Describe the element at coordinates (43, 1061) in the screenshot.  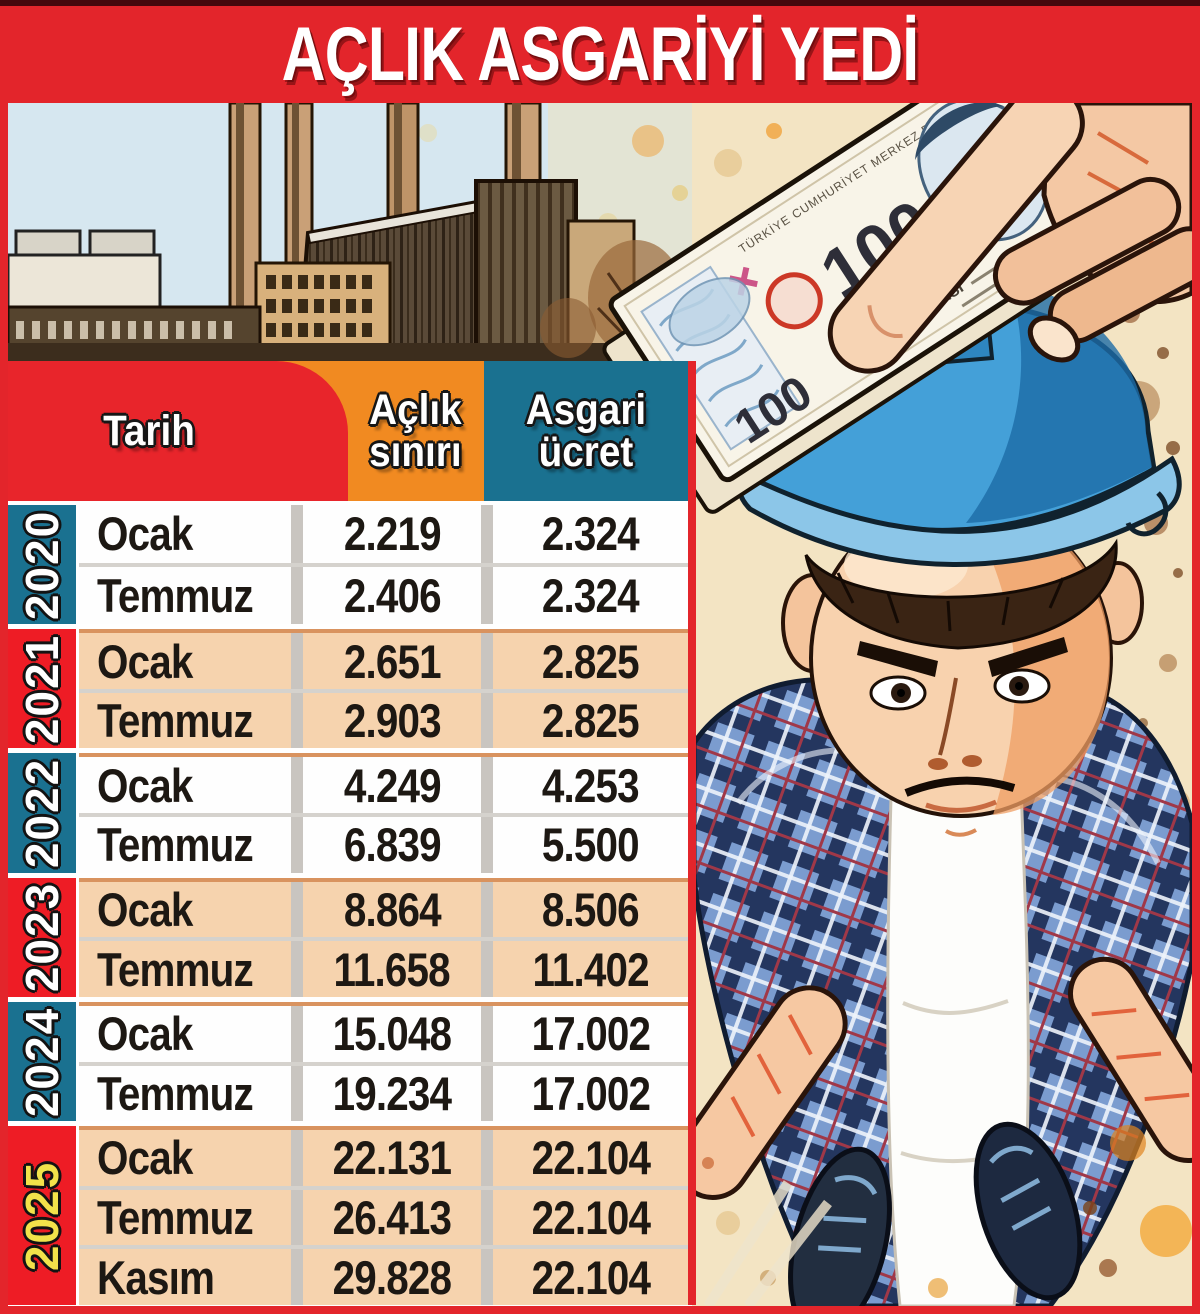
I see `year-label-2024: 2024` at that location.